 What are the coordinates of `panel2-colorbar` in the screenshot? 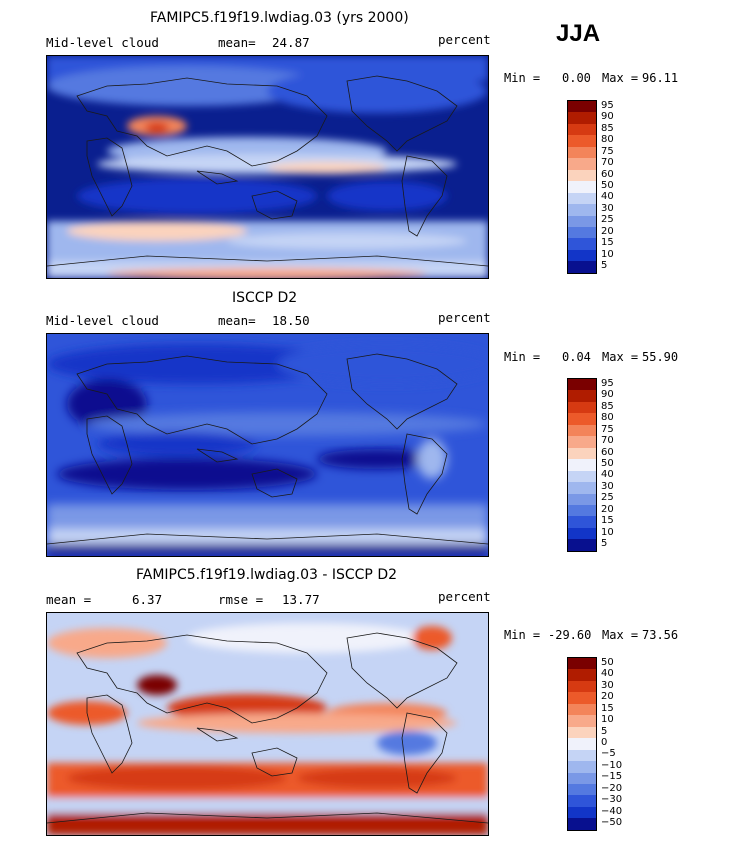 It's located at (582, 465).